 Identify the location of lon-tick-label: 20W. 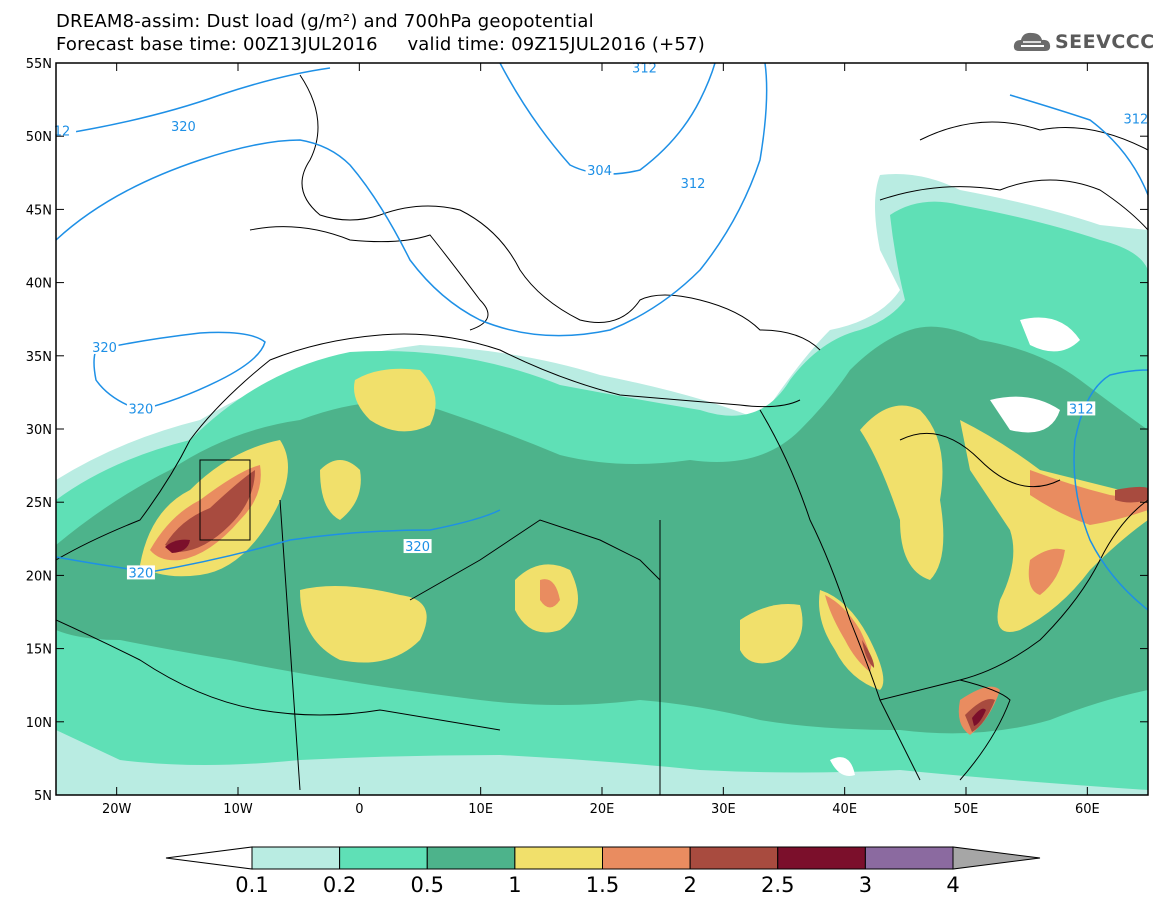
(117, 809).